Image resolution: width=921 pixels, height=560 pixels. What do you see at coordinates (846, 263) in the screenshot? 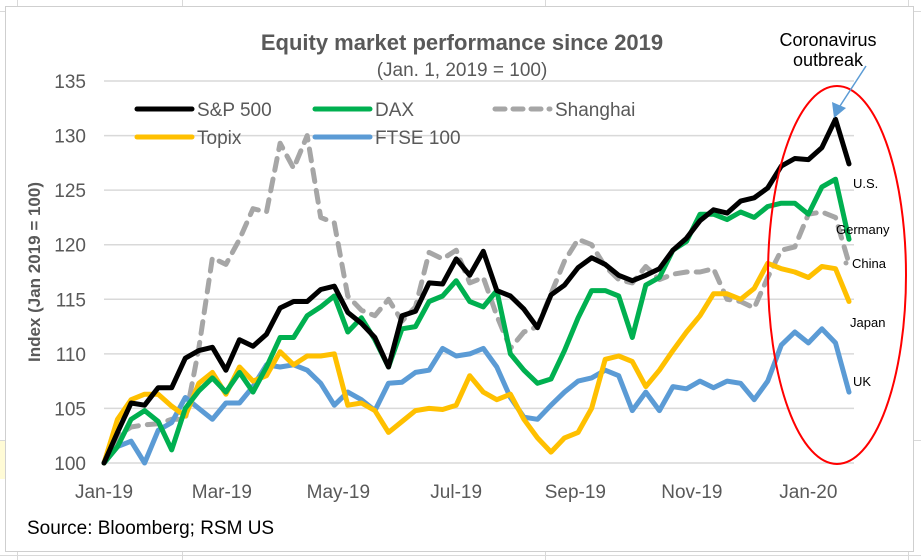
I see `china-marker` at bounding box center [846, 263].